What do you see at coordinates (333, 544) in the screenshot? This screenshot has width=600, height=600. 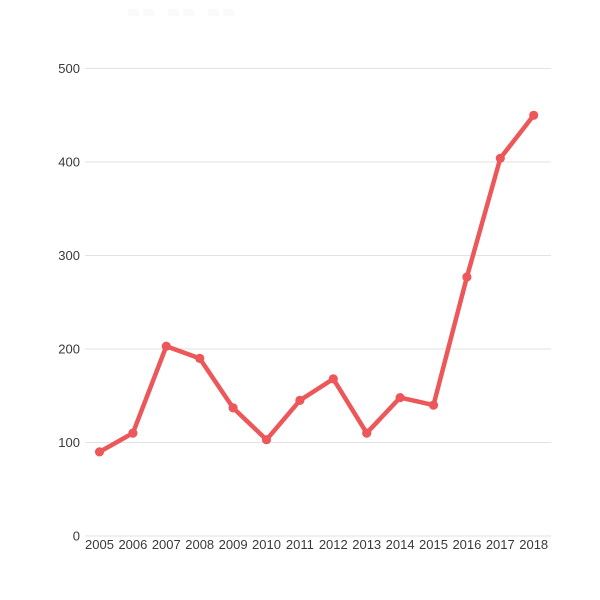 I see `x-tick-label: 2012` at bounding box center [333, 544].